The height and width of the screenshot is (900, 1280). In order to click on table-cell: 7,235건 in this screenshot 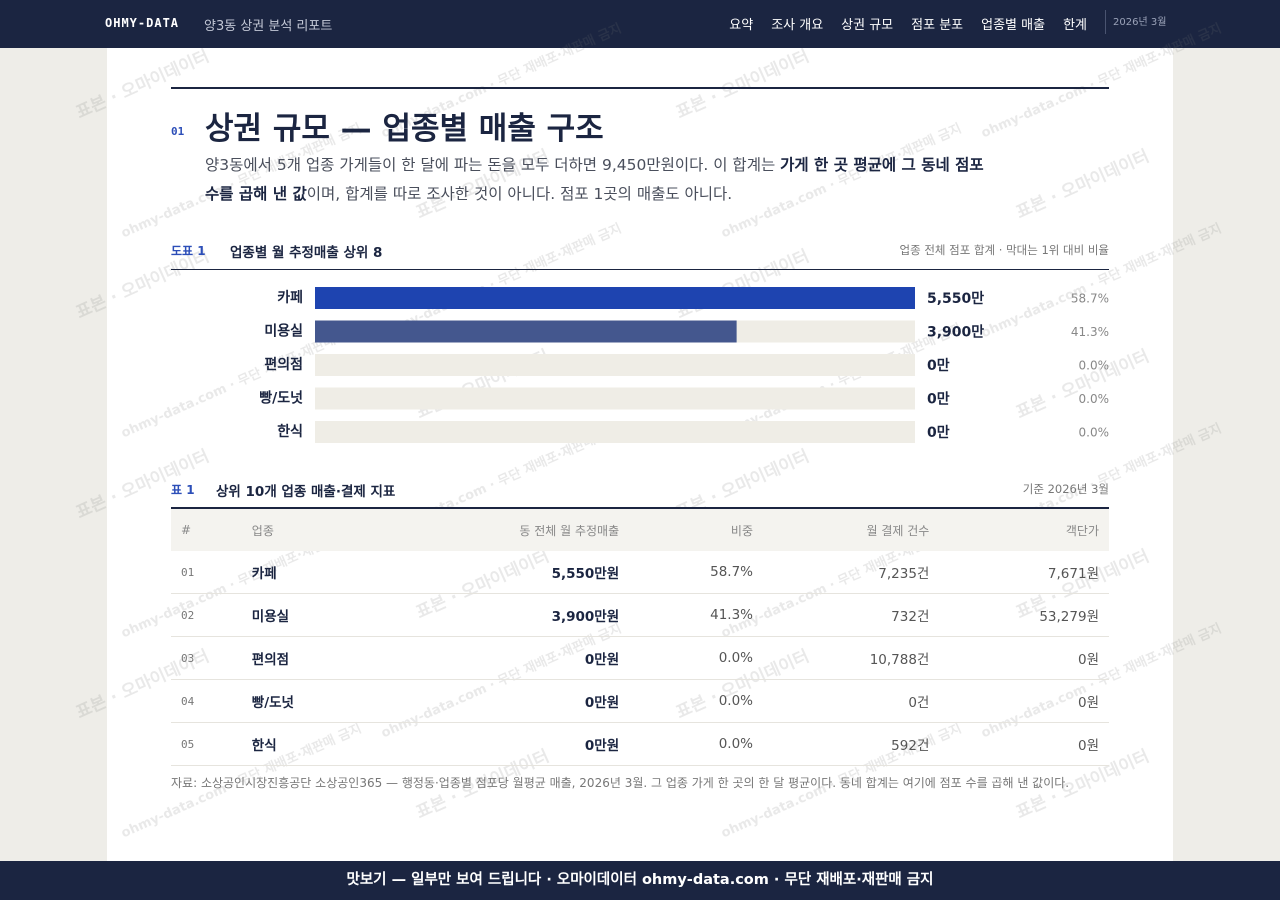, I will do `click(851, 572)`.